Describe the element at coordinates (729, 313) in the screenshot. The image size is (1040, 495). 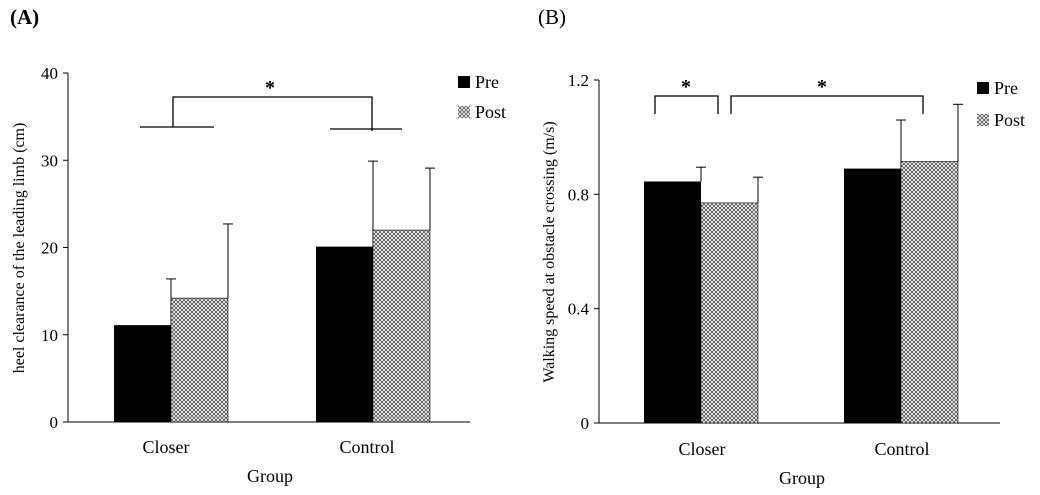
I see `panel-b-bar-closer-post` at that location.